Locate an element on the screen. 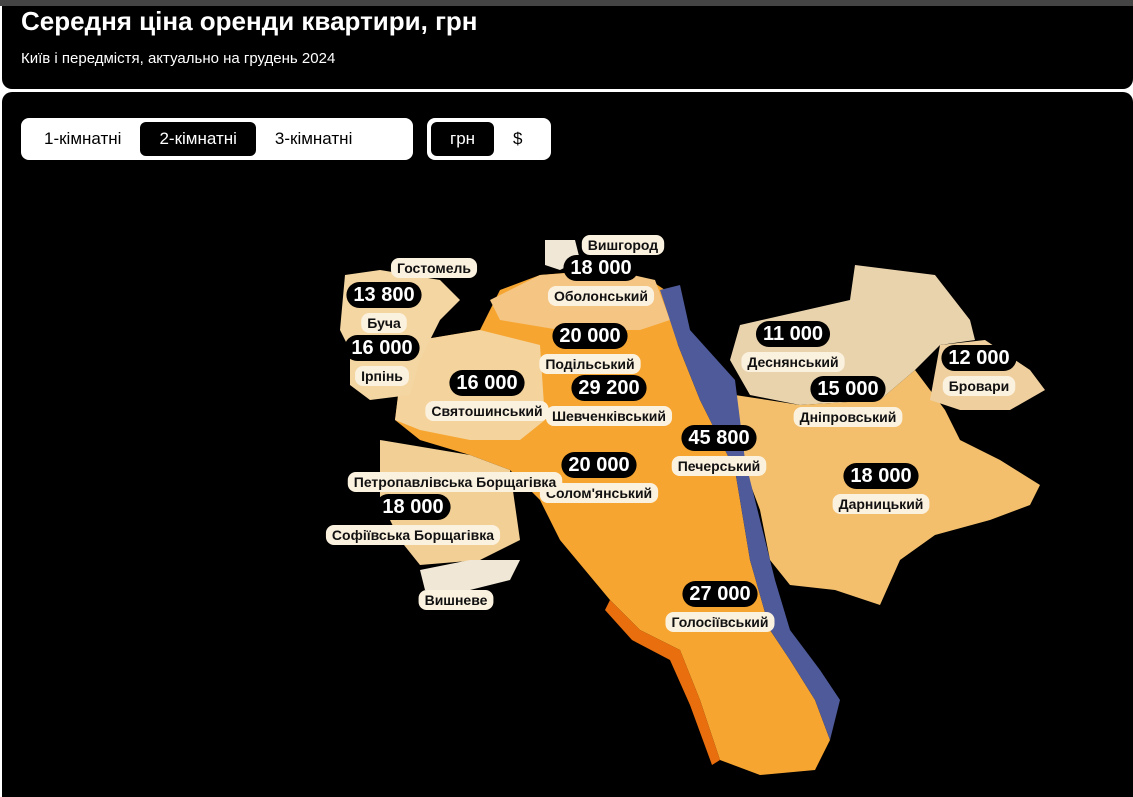  region-name: Бровари is located at coordinates (979, 386).